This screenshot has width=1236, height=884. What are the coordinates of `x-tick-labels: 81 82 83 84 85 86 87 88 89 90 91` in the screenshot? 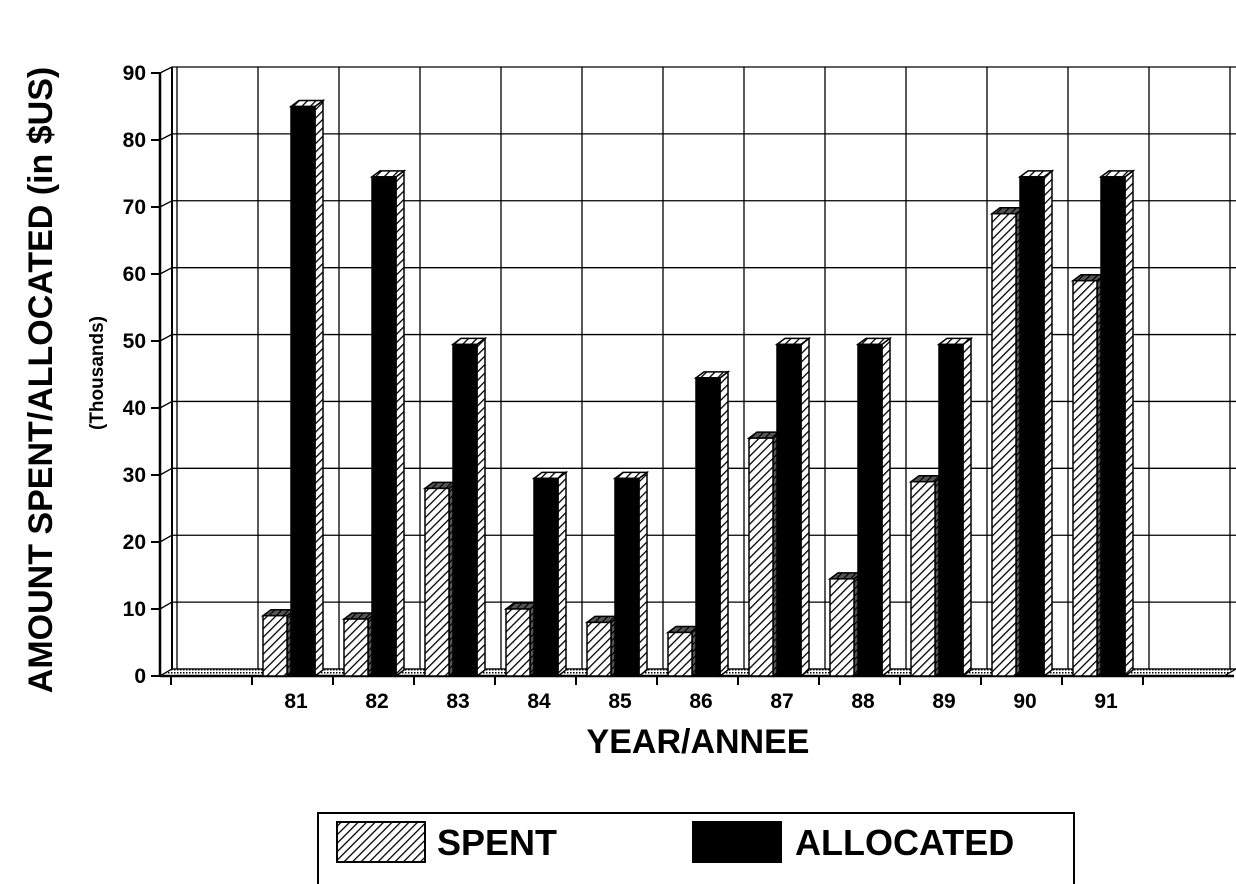 It's located at (701, 701).